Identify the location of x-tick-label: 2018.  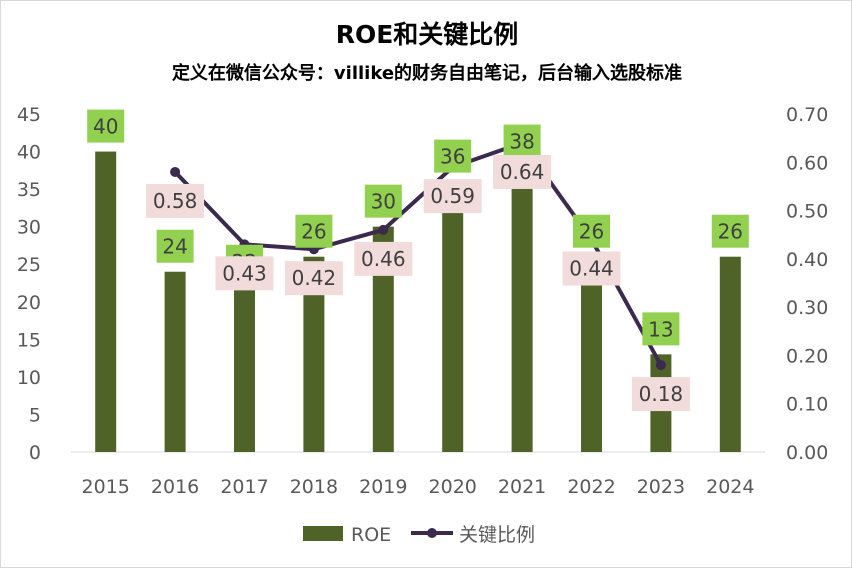
(314, 487).